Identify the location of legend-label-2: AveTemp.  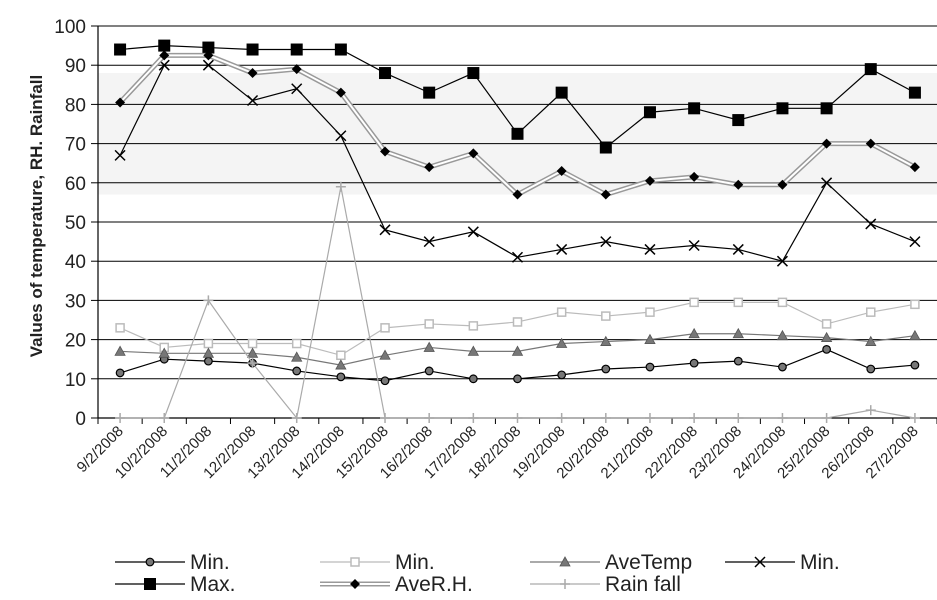
(648, 562).